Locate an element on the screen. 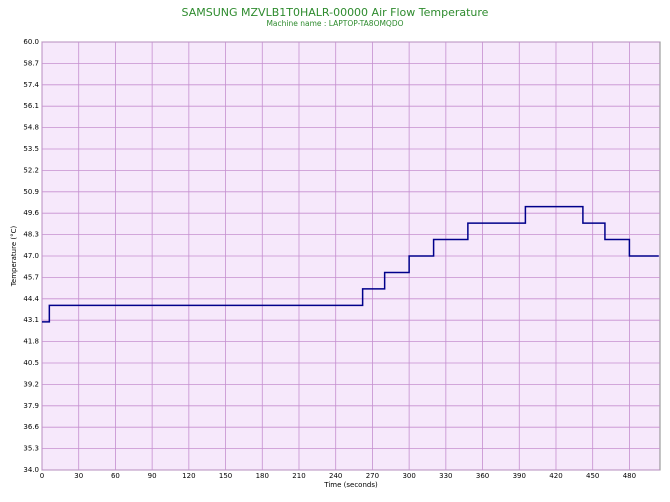 Image resolution: width=670 pixels, height=502 pixels. x-tick-label: 420 is located at coordinates (555, 476).